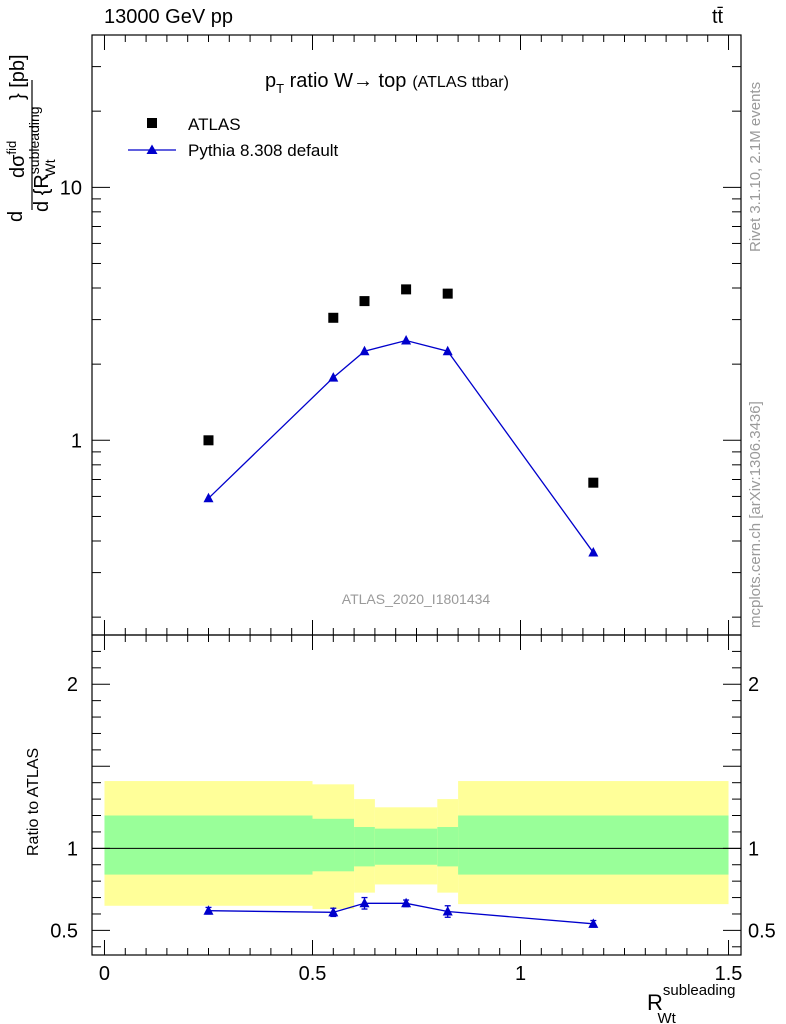 The height and width of the screenshot is (1024, 786). I want to click on ratio-line, so click(401, 913).